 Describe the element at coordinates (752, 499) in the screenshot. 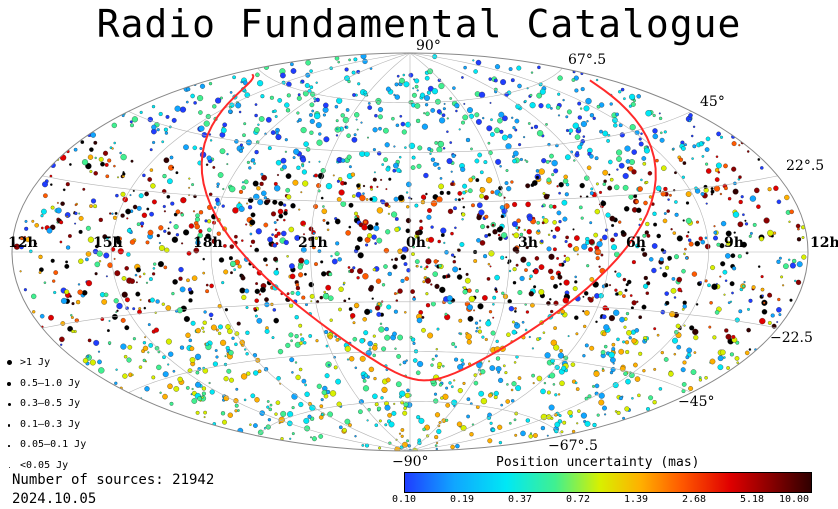

I see `colorbar-tick: 5.18` at that location.